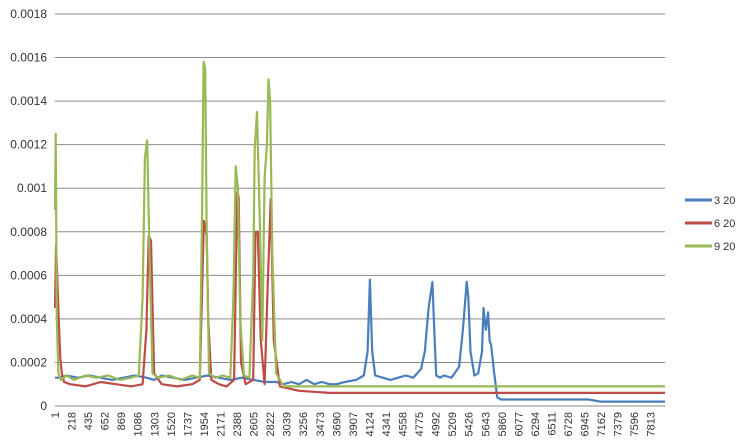 Image resolution: width=742 pixels, height=445 pixels. I want to click on x-tick-label: 218, so click(73, 421).